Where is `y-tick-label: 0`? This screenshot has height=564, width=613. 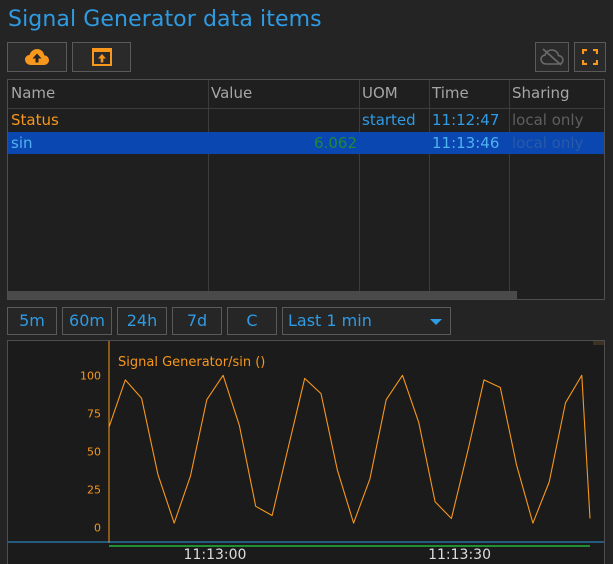
y-tick-label: 0 is located at coordinates (97, 528).